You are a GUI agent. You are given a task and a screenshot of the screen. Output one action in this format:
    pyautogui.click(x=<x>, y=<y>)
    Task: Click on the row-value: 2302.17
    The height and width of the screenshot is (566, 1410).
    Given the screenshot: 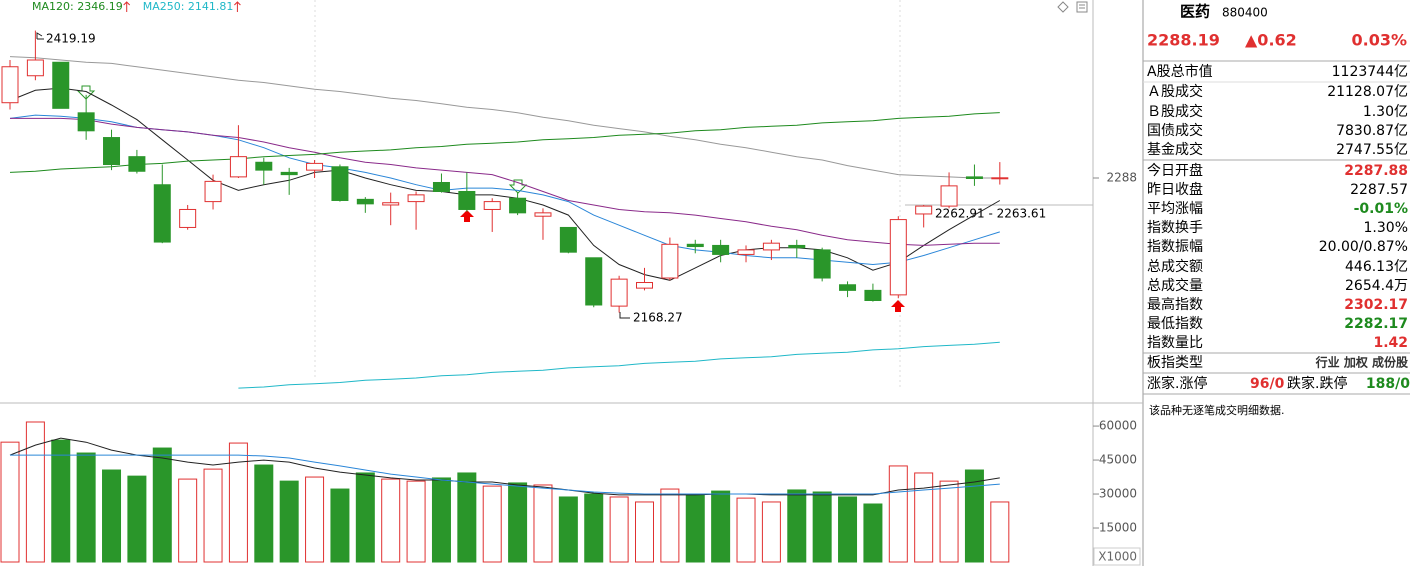 What is the action you would take?
    pyautogui.click(x=1376, y=305)
    